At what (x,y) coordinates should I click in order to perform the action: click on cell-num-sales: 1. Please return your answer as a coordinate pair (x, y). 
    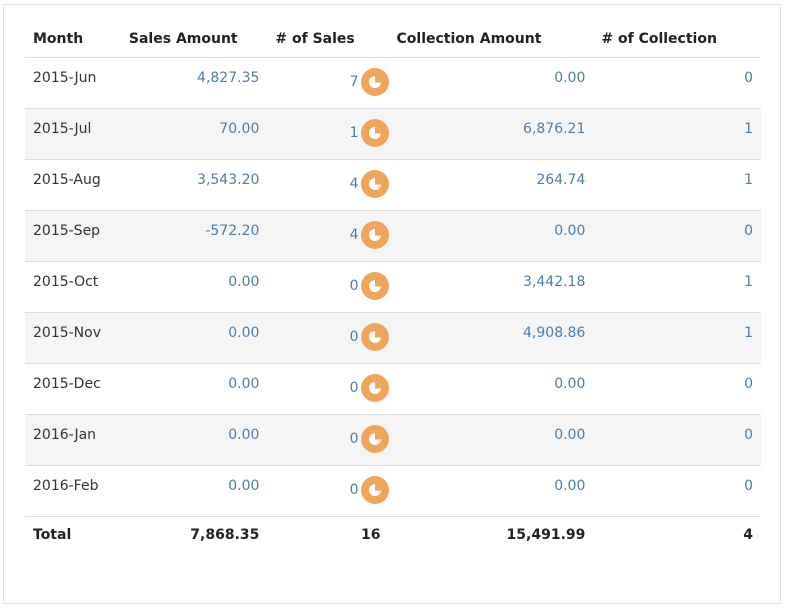
    Looking at the image, I should click on (328, 134).